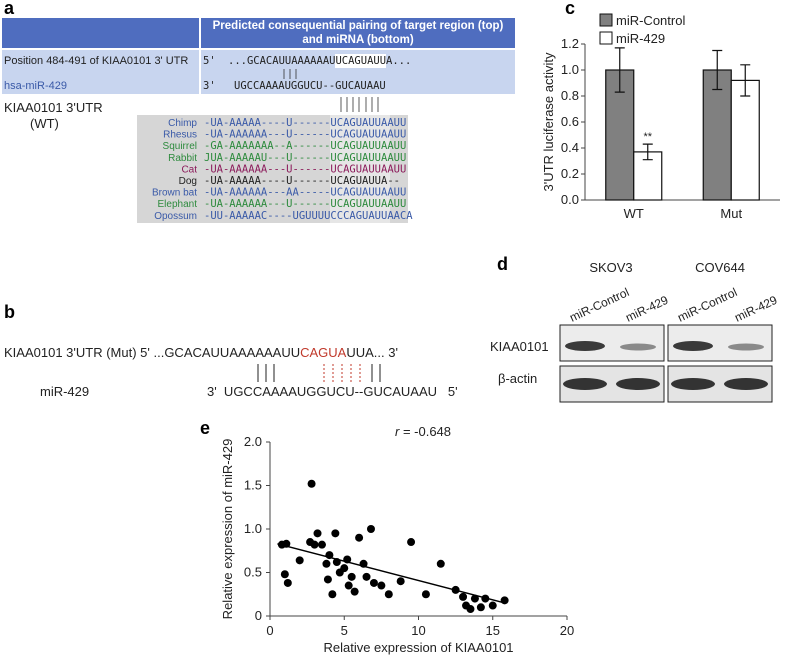  I want to click on lane-label: miR-429, so click(755, 309).